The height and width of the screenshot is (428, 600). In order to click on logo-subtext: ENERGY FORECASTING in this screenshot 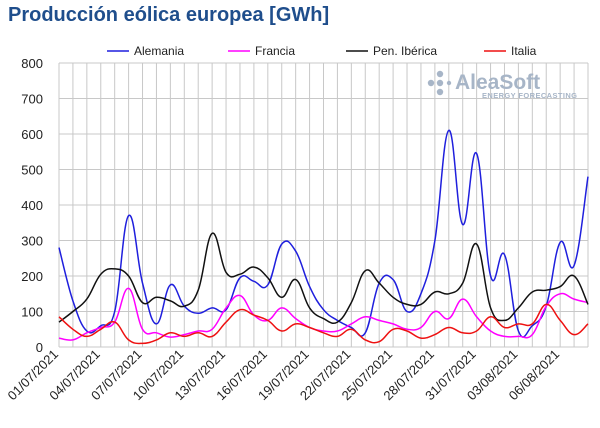, I will do `click(529, 95)`.